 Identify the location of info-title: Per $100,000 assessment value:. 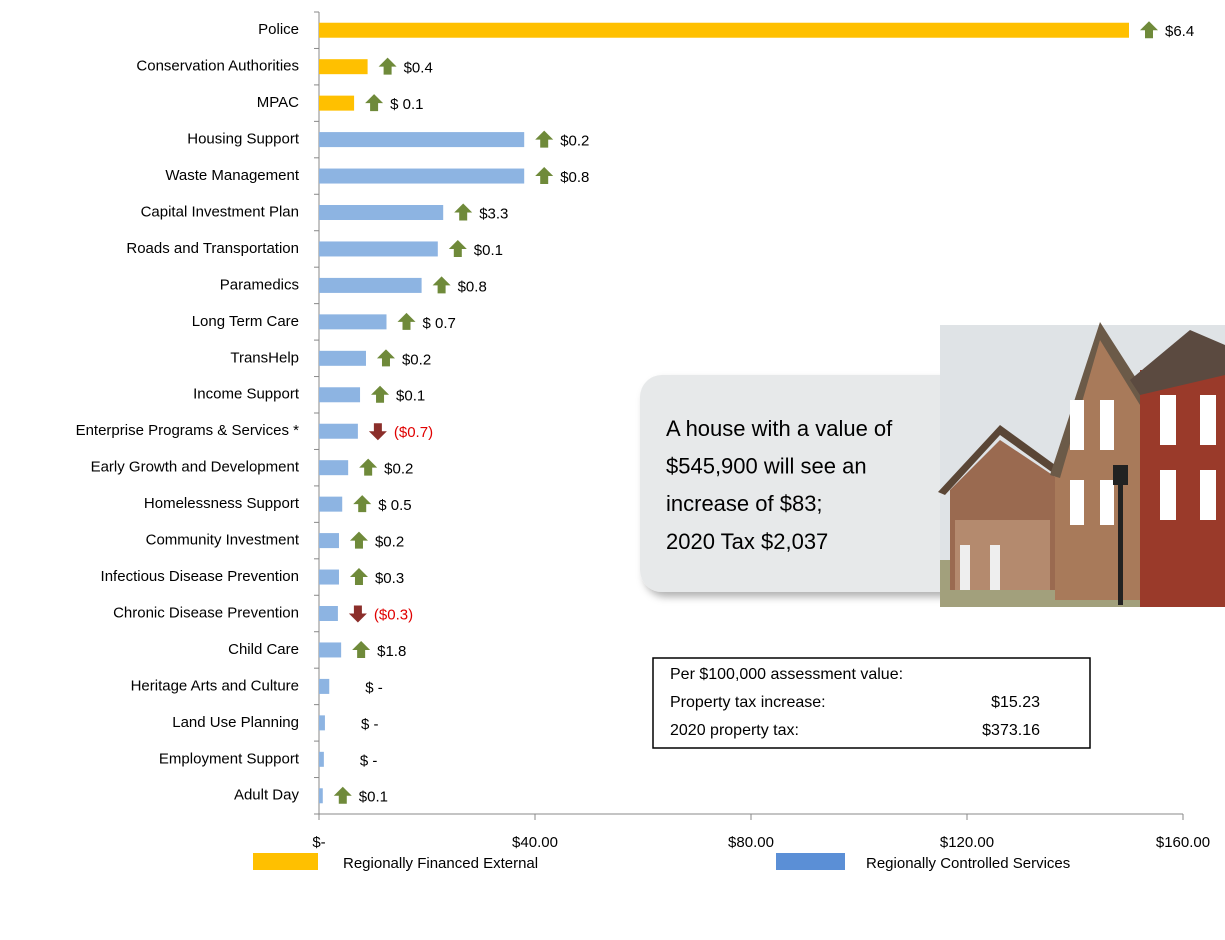
(786, 674).